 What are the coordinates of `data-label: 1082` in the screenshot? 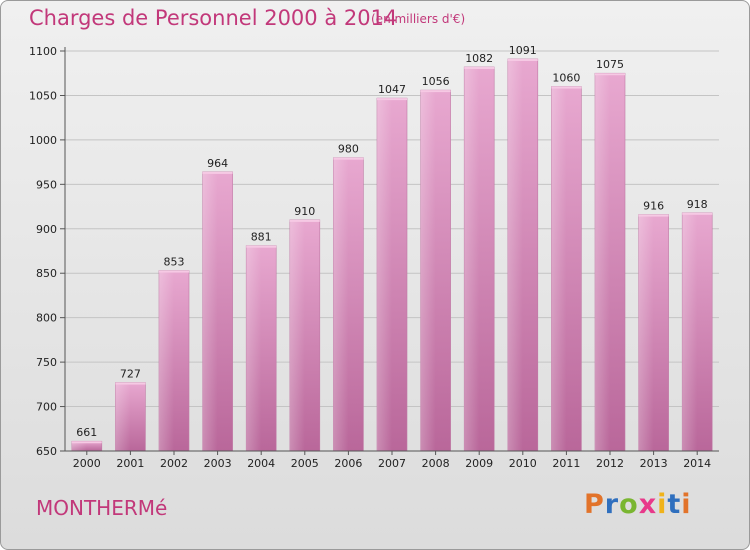 It's located at (479, 58).